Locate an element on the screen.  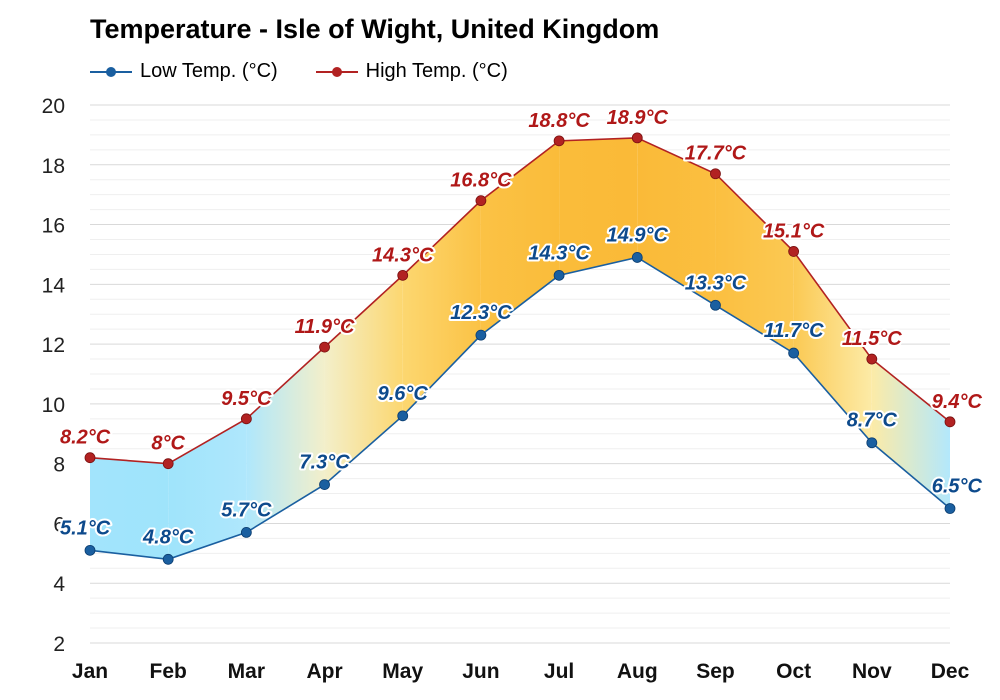
month-label-jul: Jul is located at coordinates (559, 671).